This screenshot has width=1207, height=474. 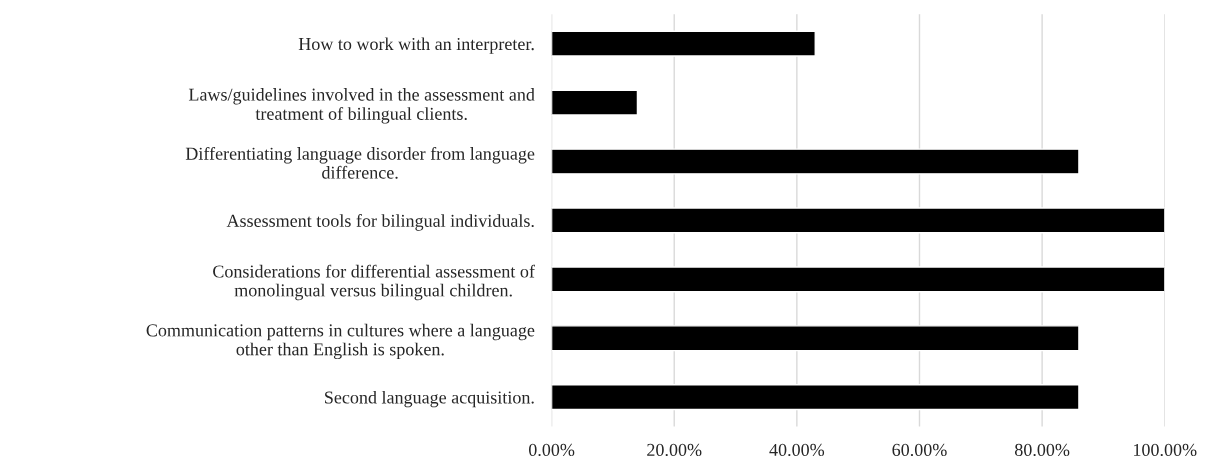 What do you see at coordinates (551, 450) in the screenshot?
I see `x-tick-label: 0.00%` at bounding box center [551, 450].